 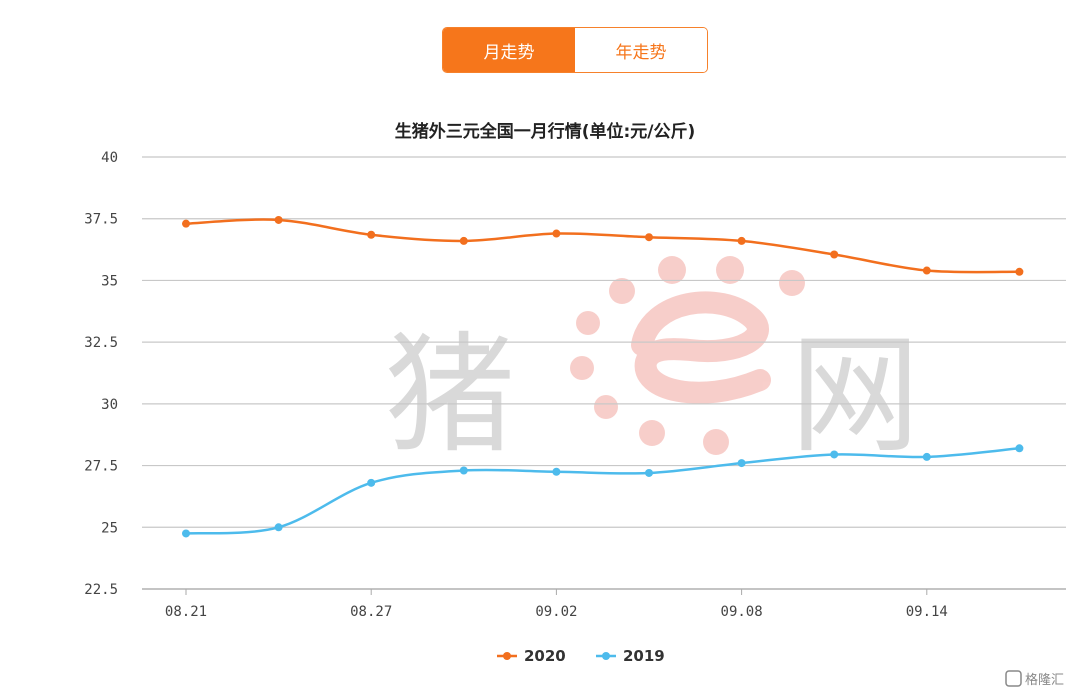 What do you see at coordinates (109, 281) in the screenshot?
I see `y-tick-label: 35` at bounding box center [109, 281].